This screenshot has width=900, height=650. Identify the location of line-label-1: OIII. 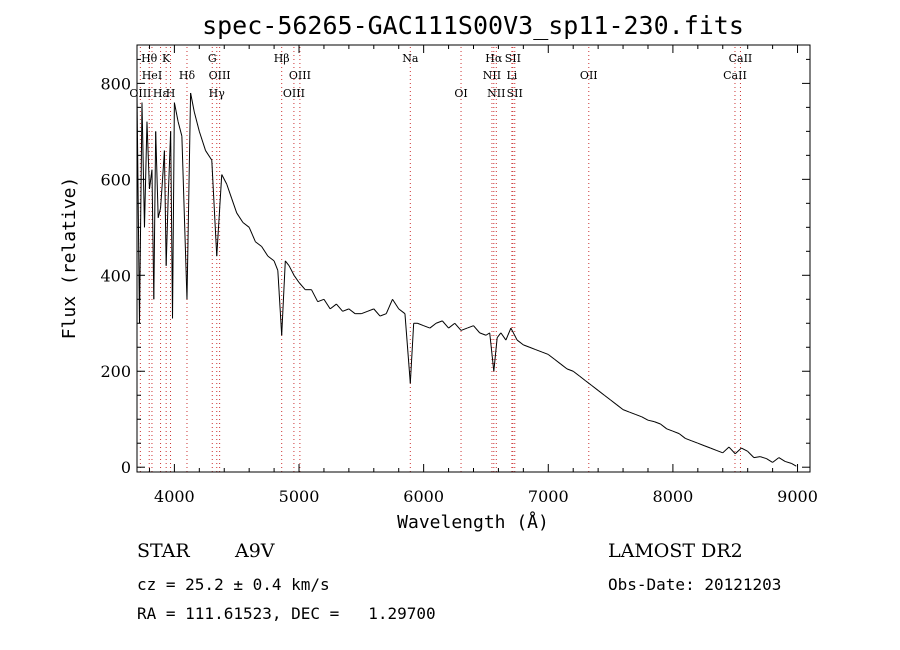
(140, 93).